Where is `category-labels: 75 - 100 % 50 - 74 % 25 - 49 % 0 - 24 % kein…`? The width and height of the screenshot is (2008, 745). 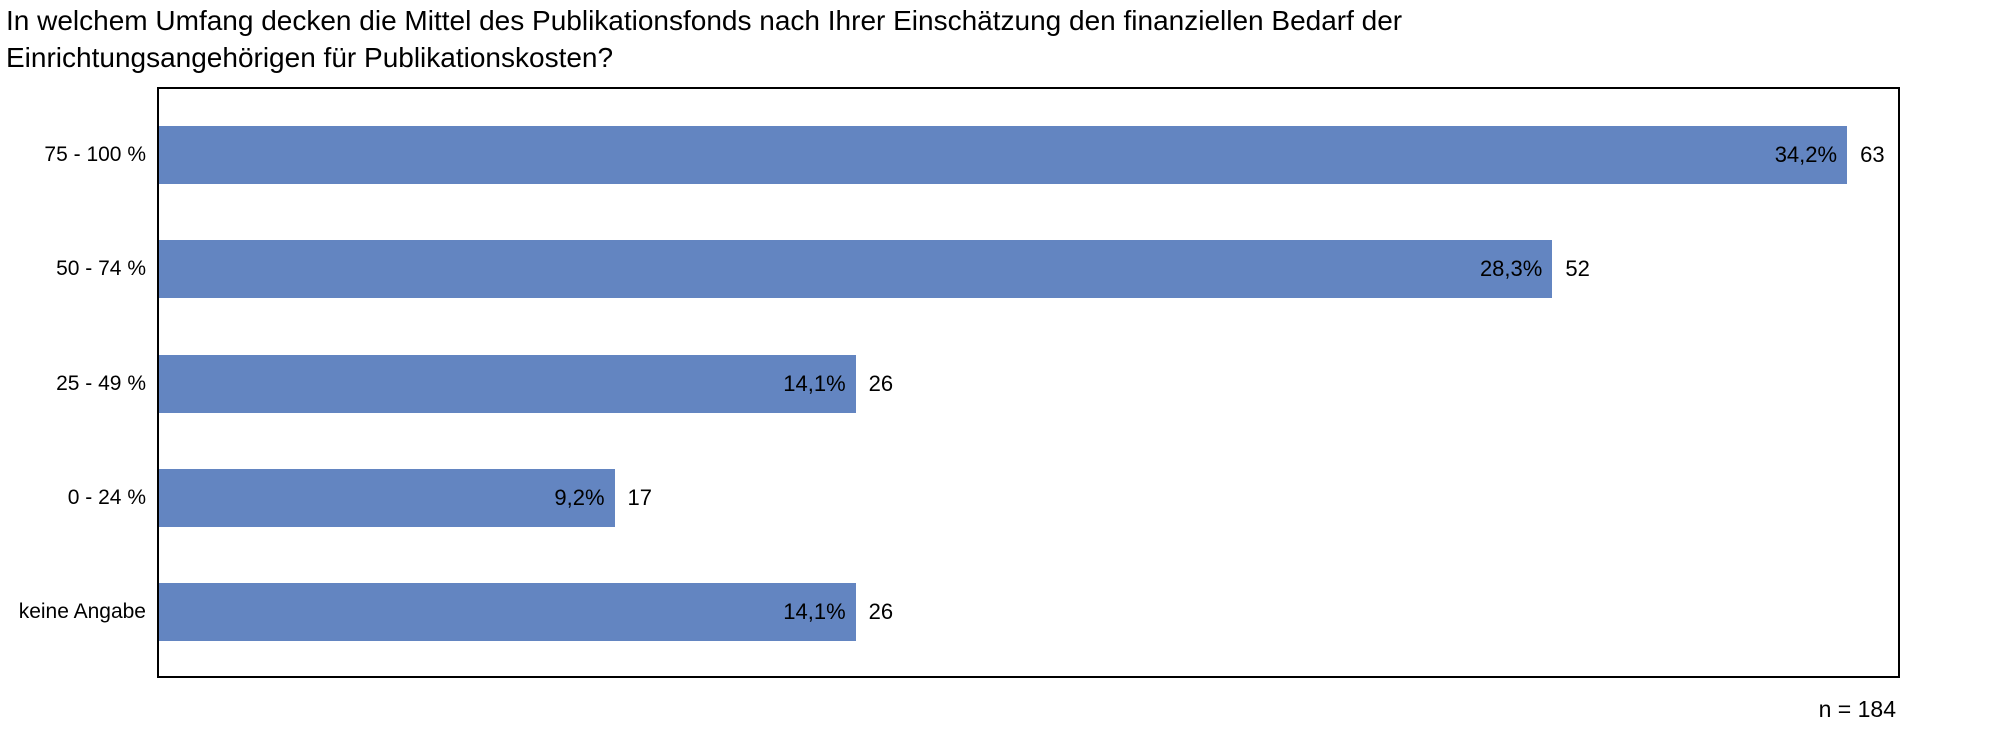
category-labels: 75 - 100 % 50 - 74 % 25 - 49 % 0 - 24 % kein… is located at coordinates (73, 382).